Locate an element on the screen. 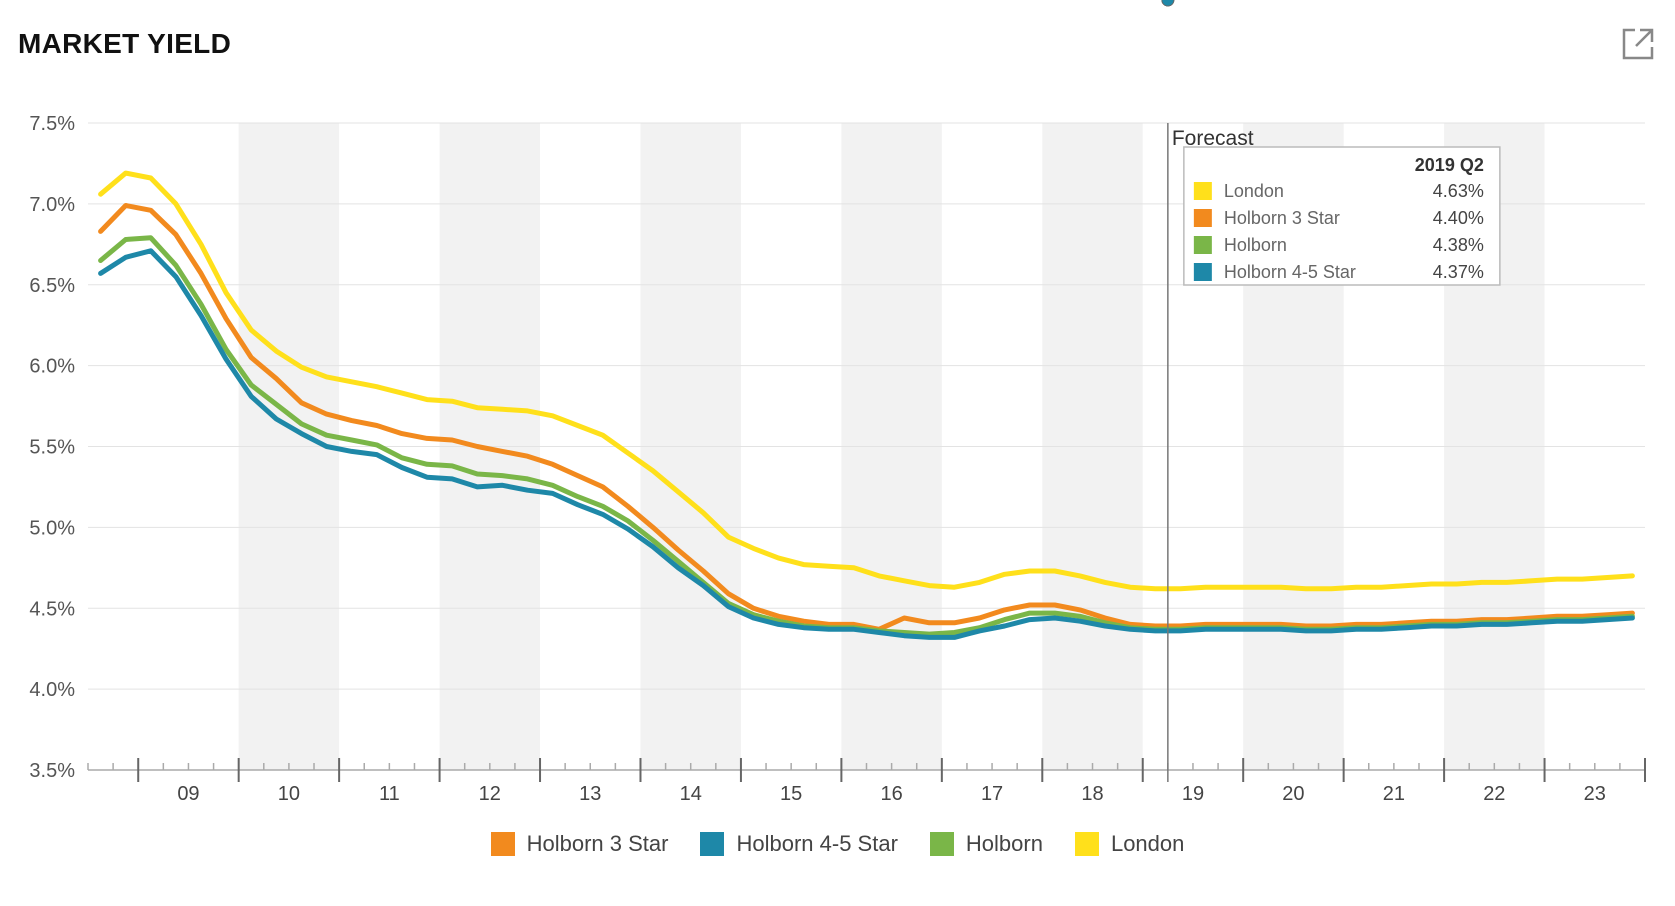 The image size is (1675, 906). x-tick-label: 11 is located at coordinates (389, 794).